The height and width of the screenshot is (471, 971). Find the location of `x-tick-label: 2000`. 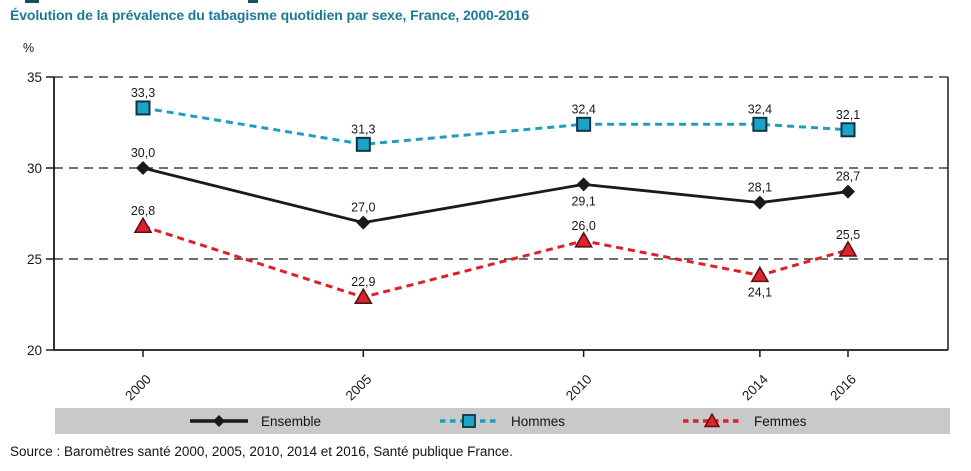

x-tick-label: 2000 is located at coordinates (138, 388).